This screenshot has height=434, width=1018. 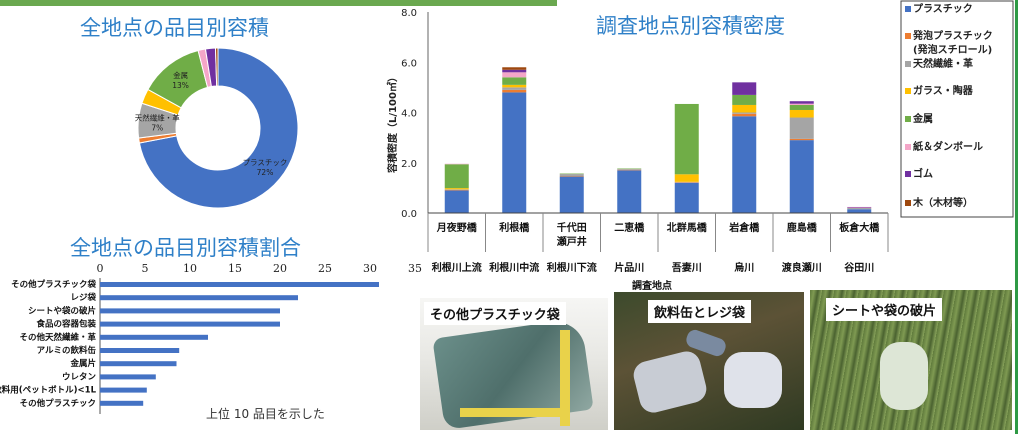 I want to click on ranking-bars, so click(x=239, y=344).